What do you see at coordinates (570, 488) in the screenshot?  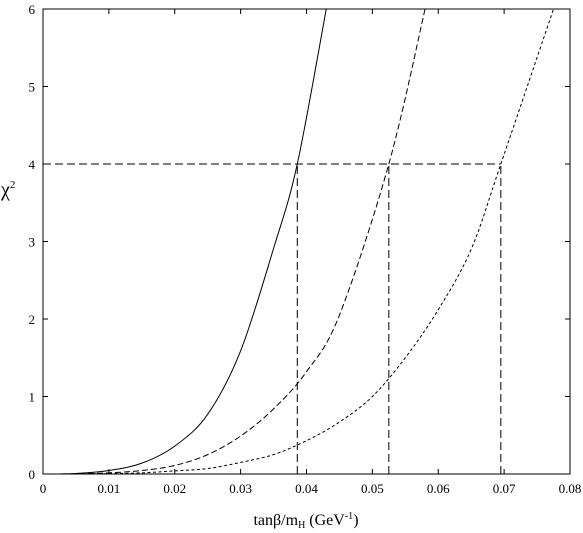 I see `x-tick-label: 0.08` at bounding box center [570, 488].